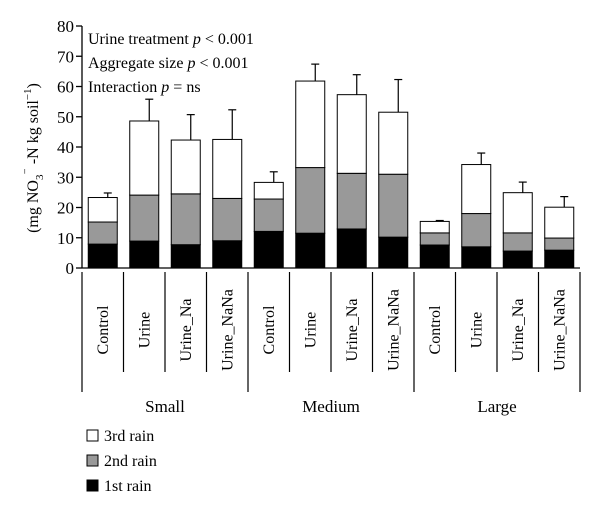 The image size is (600, 513). Describe the element at coordinates (331, 406) in the screenshot. I see `x-group-label-medium: Medium` at that location.